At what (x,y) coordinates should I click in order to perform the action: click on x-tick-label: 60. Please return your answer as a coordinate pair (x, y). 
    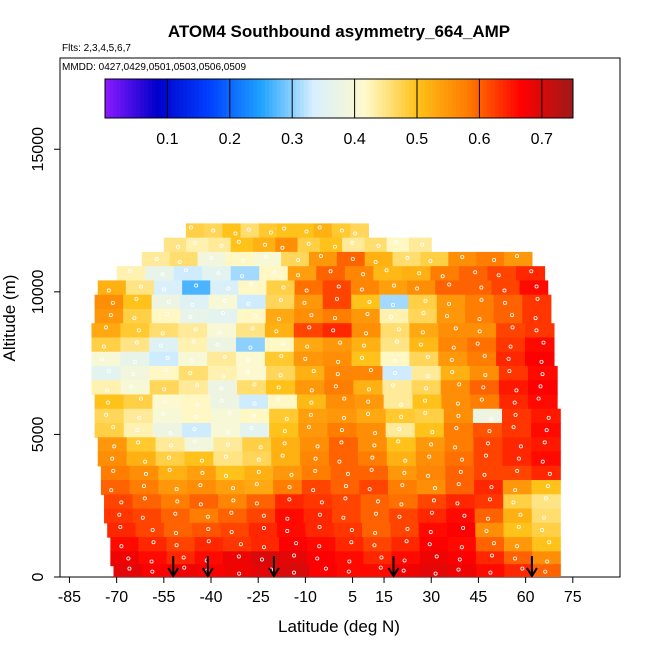
    Looking at the image, I should click on (526, 597).